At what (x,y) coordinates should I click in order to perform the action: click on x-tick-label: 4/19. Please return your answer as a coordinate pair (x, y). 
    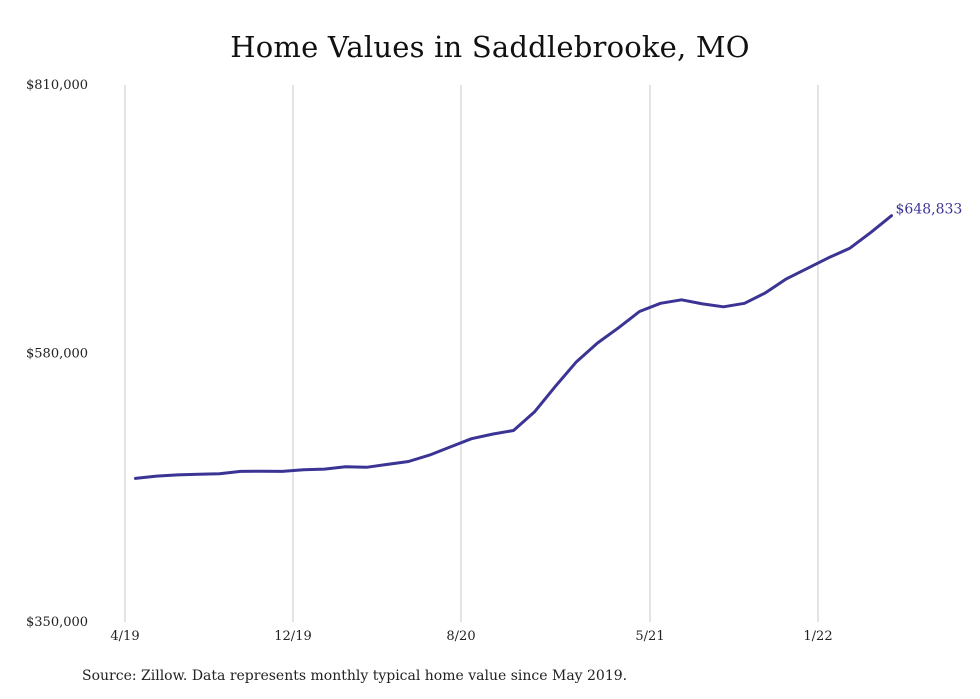
    Looking at the image, I should click on (124, 636).